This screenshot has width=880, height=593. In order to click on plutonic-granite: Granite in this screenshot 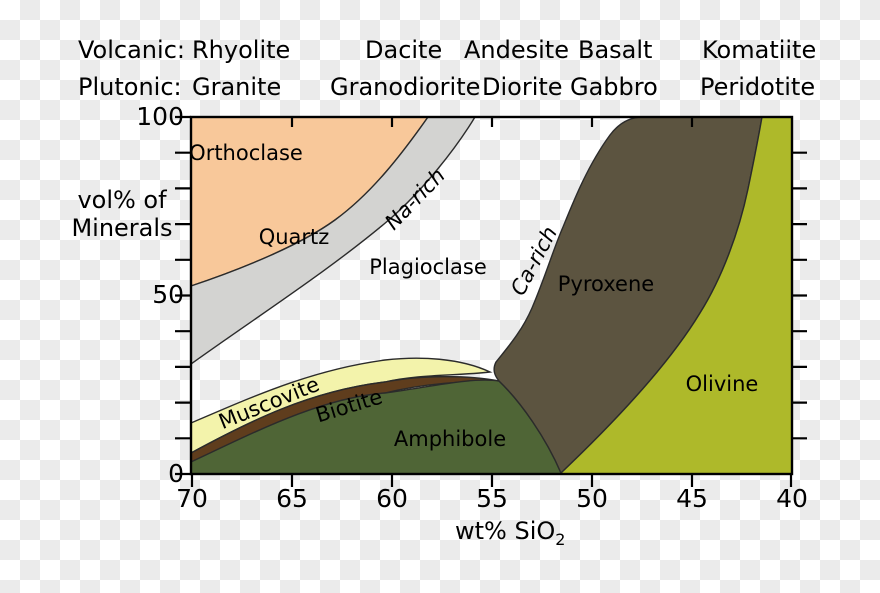, I will do `click(237, 87)`.